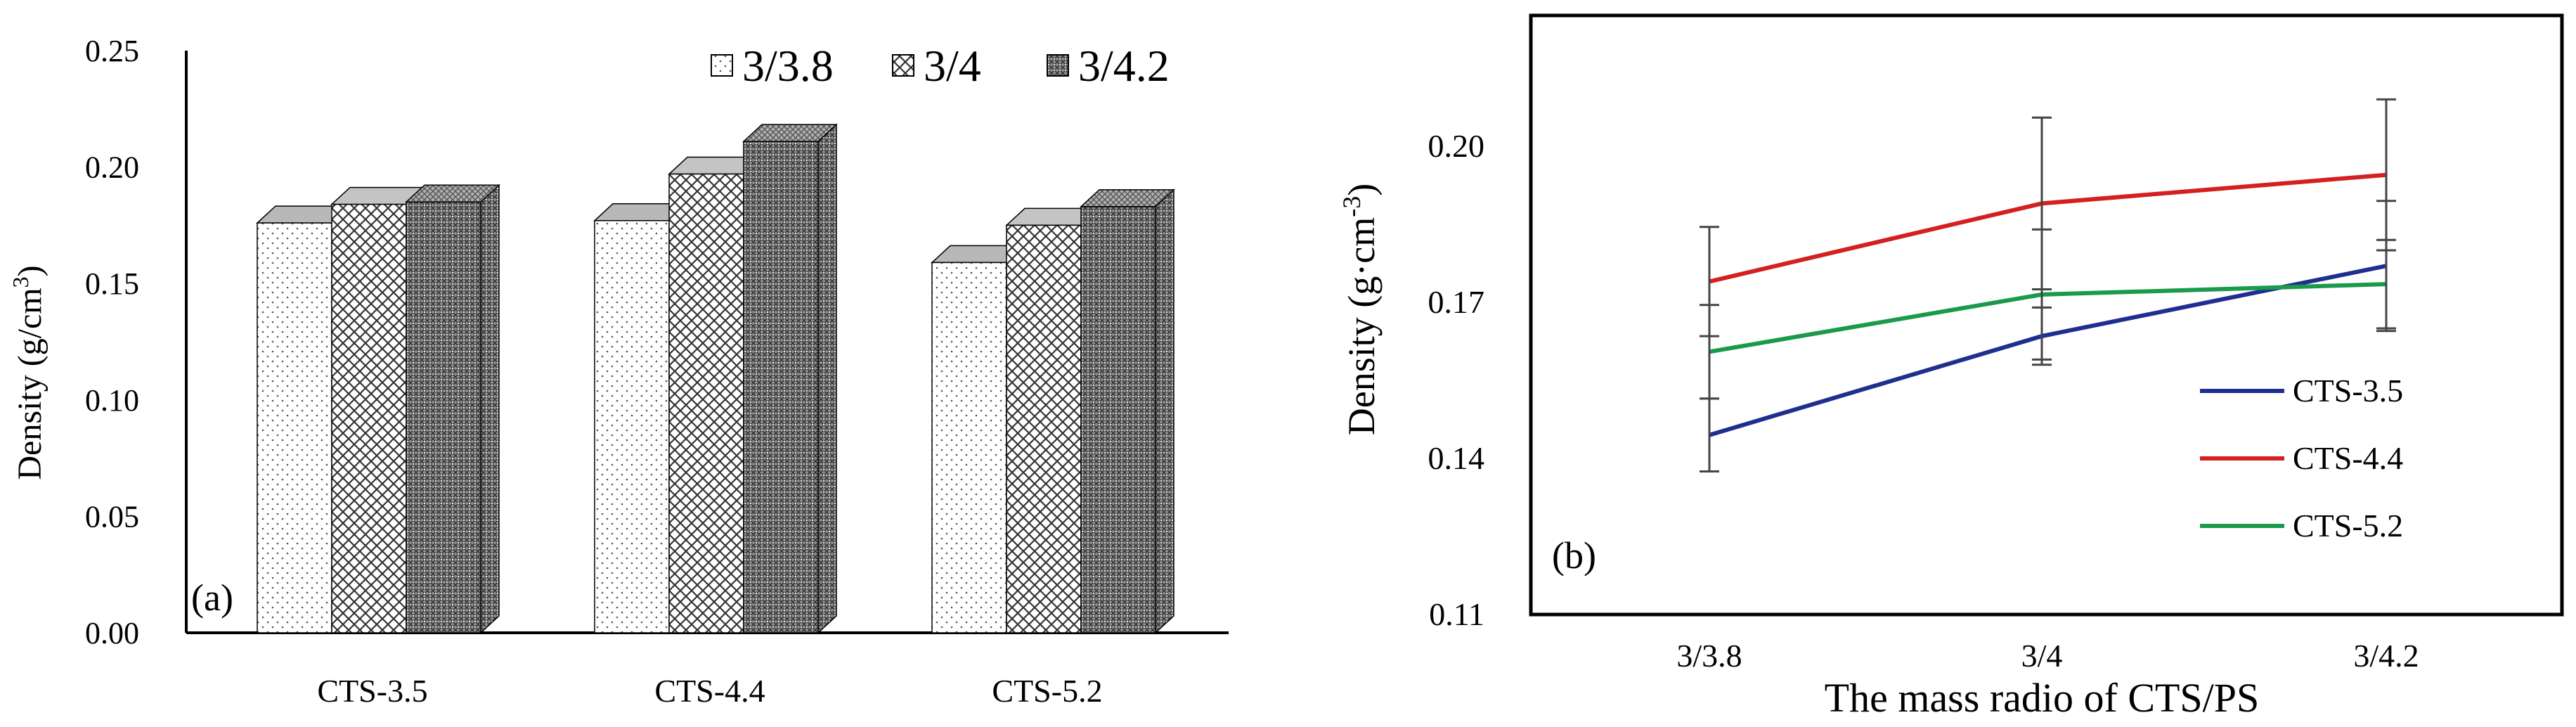 The width and height of the screenshot is (2576, 727). Describe the element at coordinates (1709, 656) in the screenshot. I see `x-tick-label: 3/3.8` at that location.